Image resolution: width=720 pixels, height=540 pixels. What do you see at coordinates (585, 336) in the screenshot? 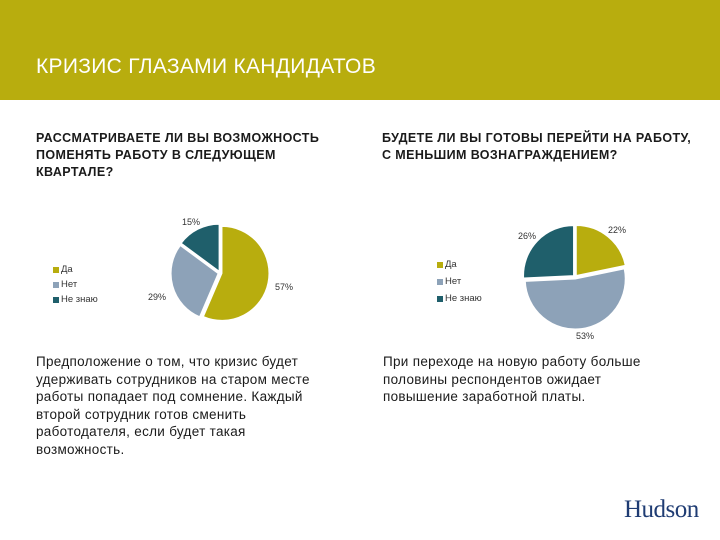
I see `chart2-label-no: 53%` at bounding box center [585, 336].